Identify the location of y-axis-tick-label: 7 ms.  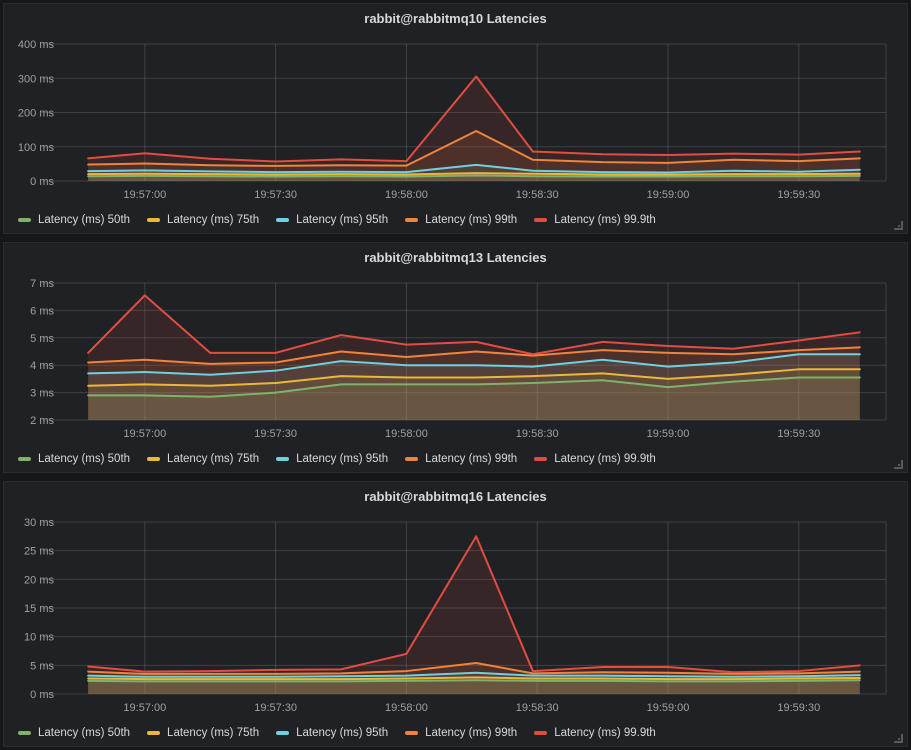
(42, 284).